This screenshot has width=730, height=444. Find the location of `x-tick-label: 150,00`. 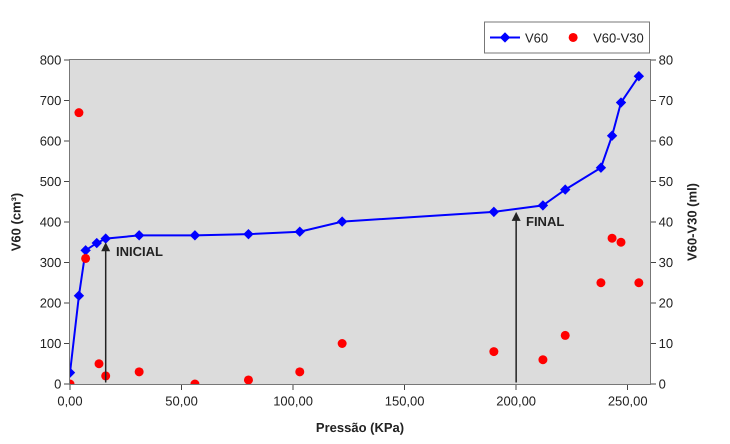

x-tick-label: 150,00 is located at coordinates (404, 401).